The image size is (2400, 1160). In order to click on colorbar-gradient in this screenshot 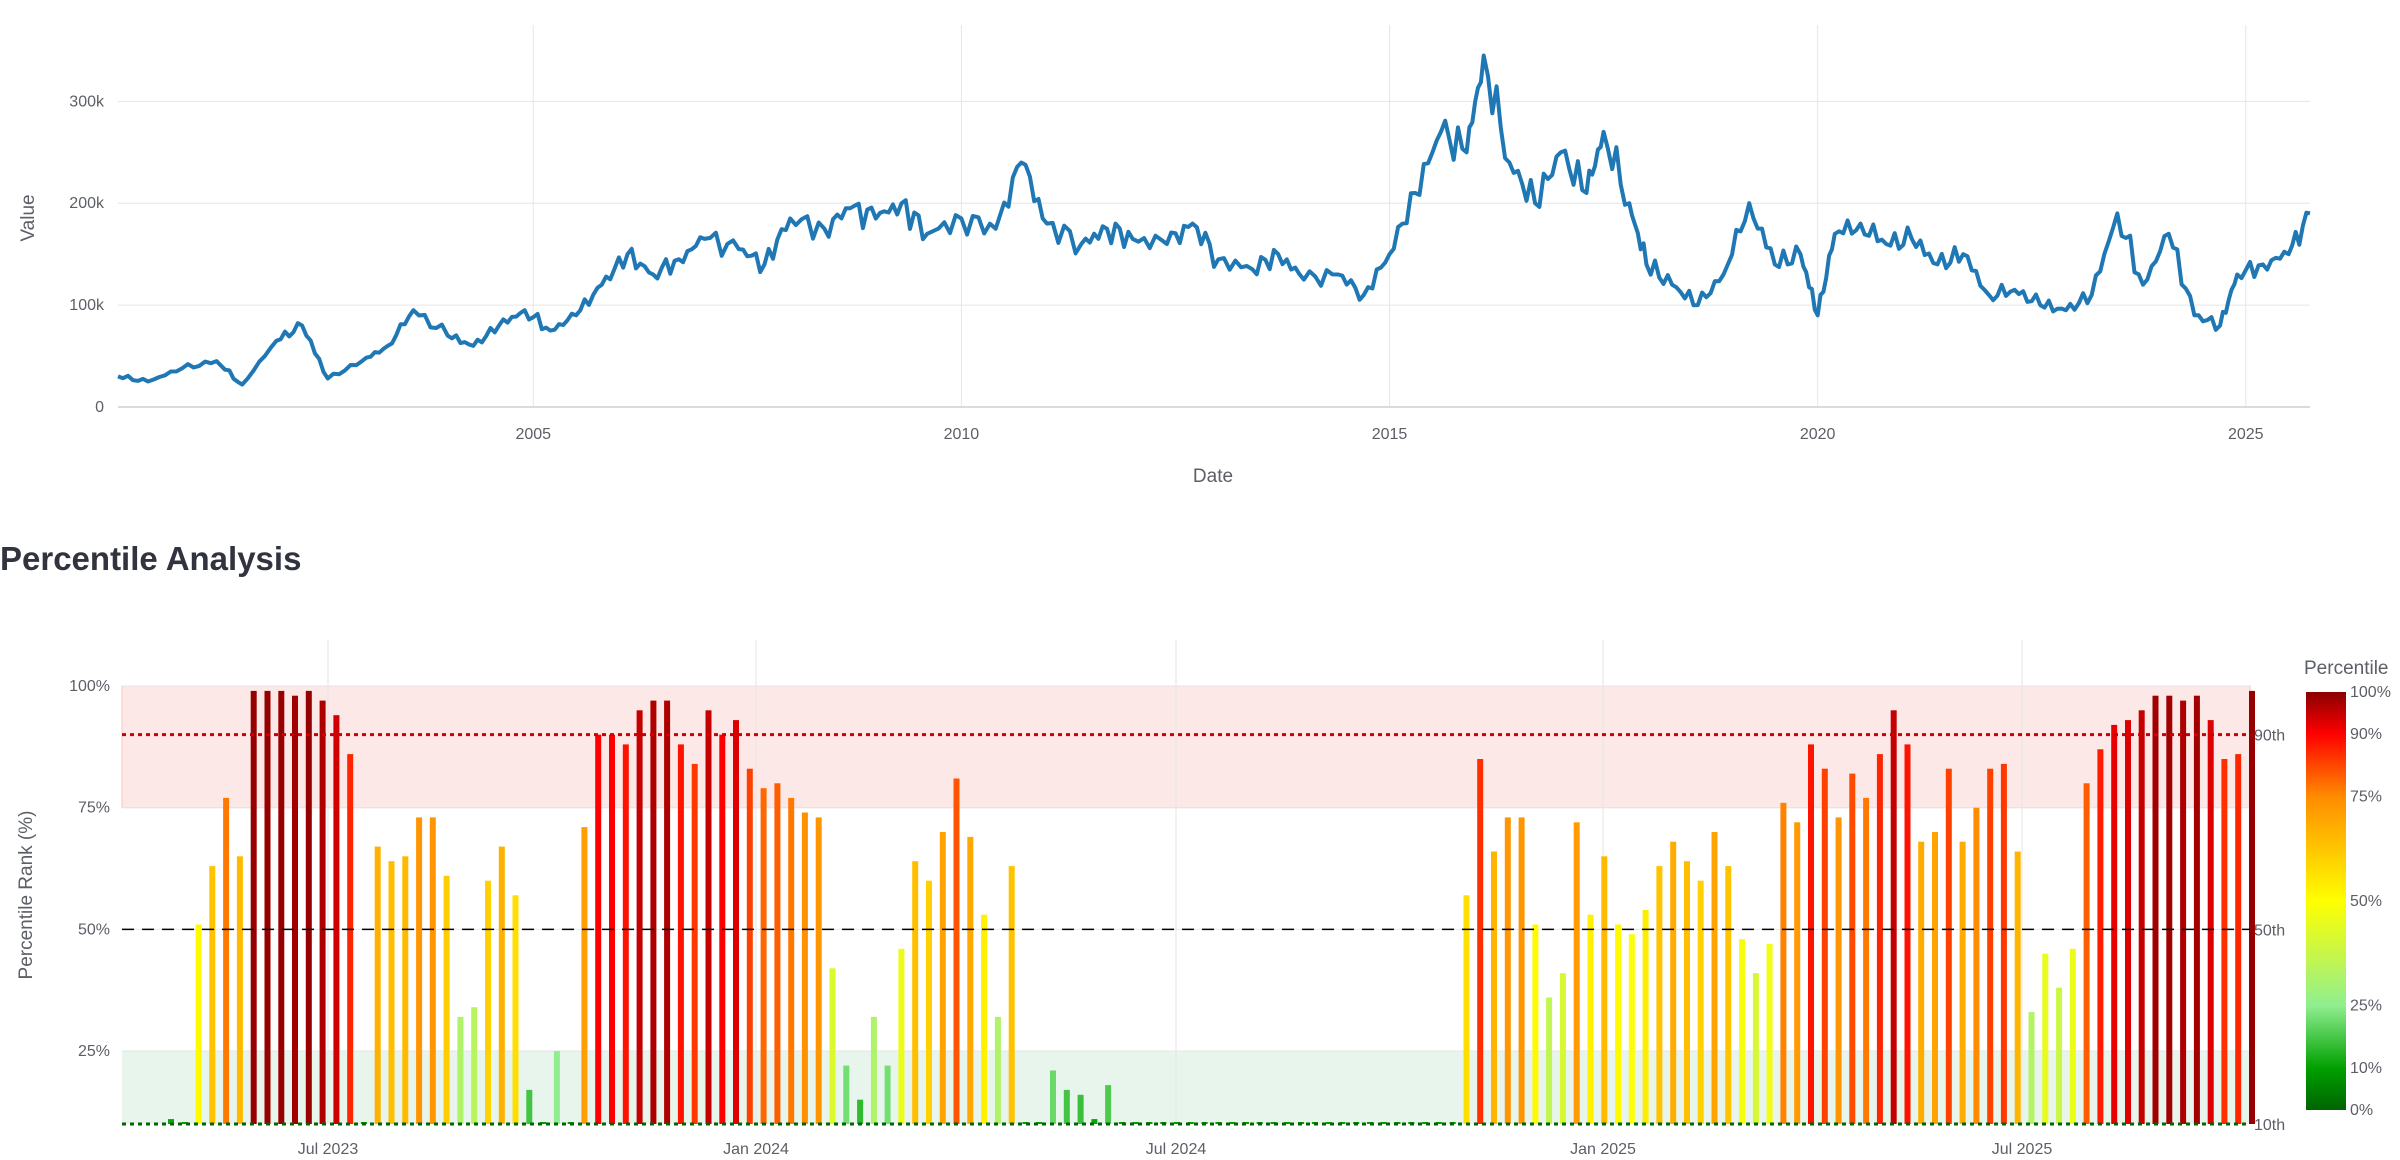, I will do `click(2326, 901)`.